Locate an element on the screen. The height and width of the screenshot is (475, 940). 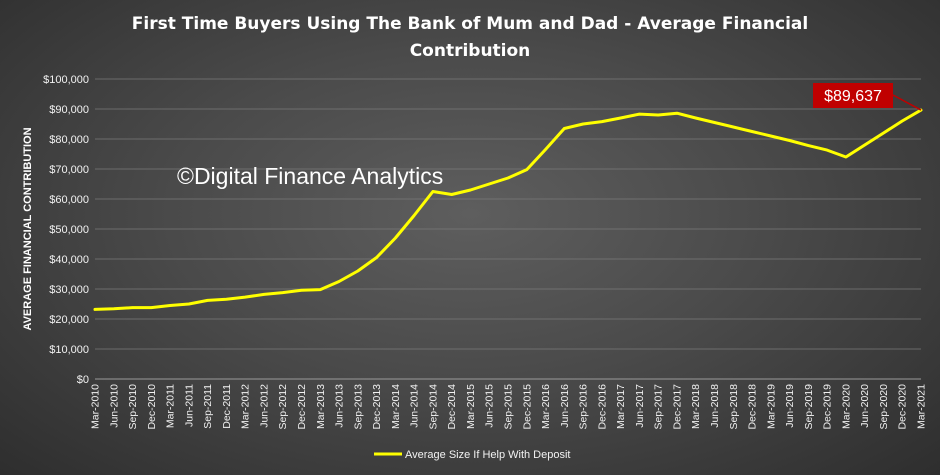
y-axis-label: AVERAGE FINANCIAL CONTRIBUTION is located at coordinates (28, 228).